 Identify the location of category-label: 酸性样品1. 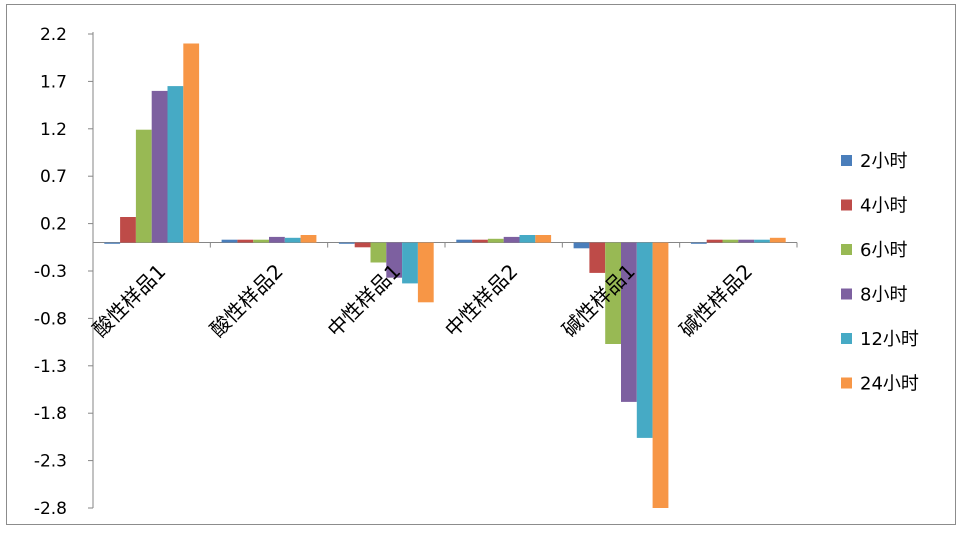
(129, 300).